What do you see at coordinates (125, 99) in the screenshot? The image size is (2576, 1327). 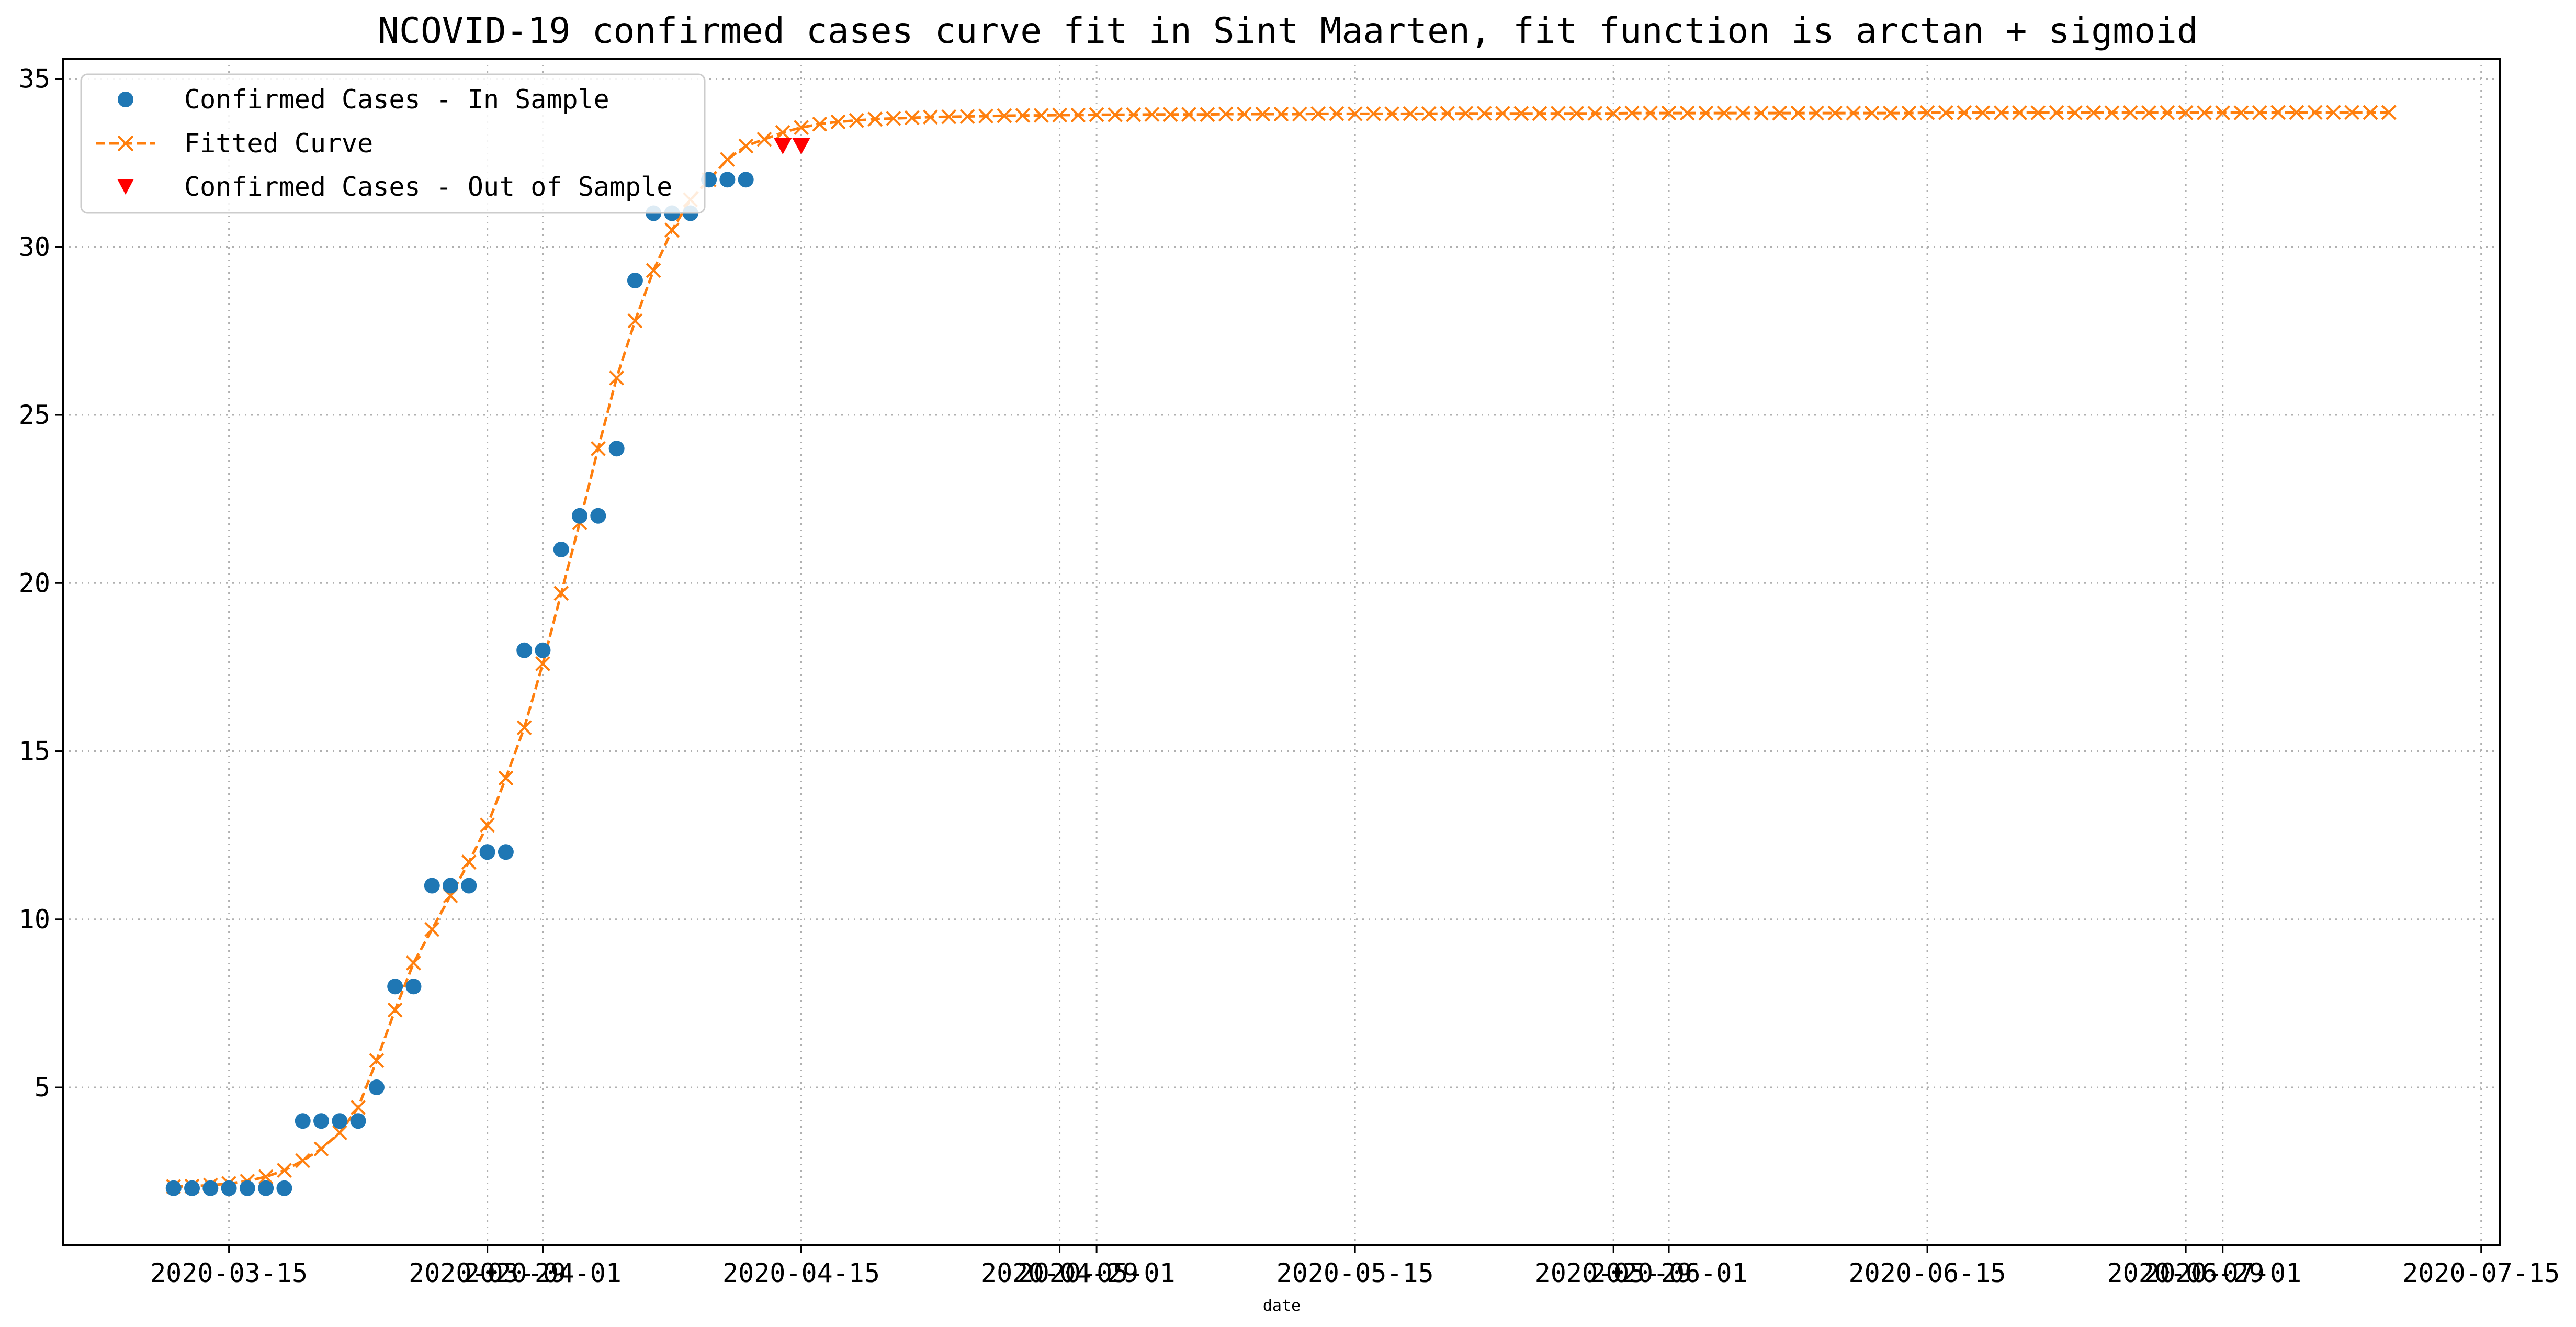 I see `legend-in-sample-marker` at bounding box center [125, 99].